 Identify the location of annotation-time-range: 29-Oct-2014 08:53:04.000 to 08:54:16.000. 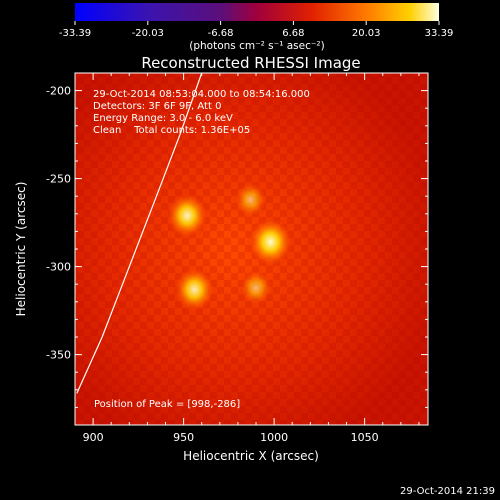
(201, 94).